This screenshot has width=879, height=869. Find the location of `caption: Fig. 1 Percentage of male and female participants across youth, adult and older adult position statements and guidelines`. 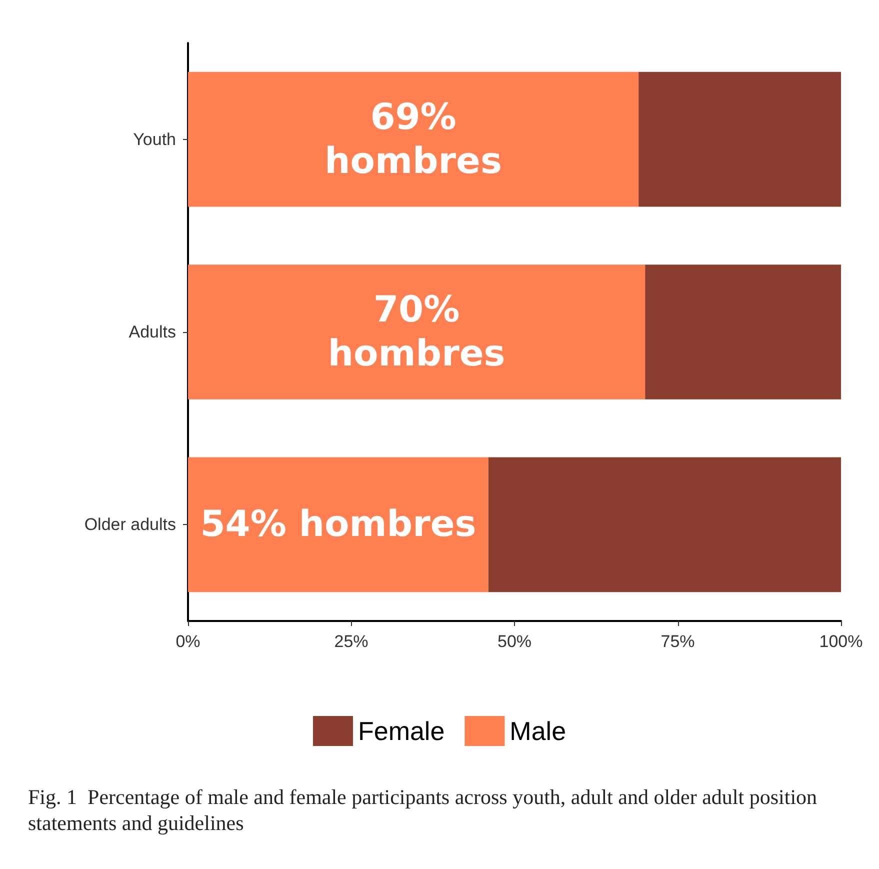

caption: Fig. 1 Percentage of male and female participants across youth, adult and older adult position statements and guidelines is located at coordinates (425, 810).